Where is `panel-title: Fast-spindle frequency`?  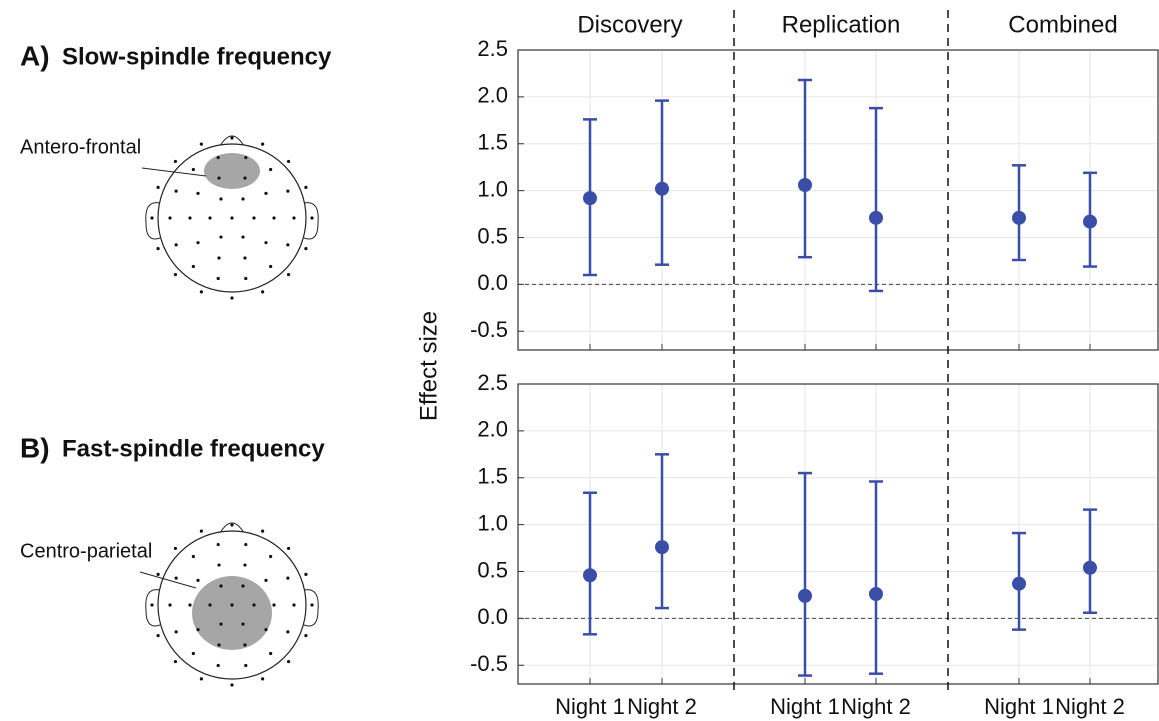
panel-title: Fast-spindle frequency is located at coordinates (193, 448).